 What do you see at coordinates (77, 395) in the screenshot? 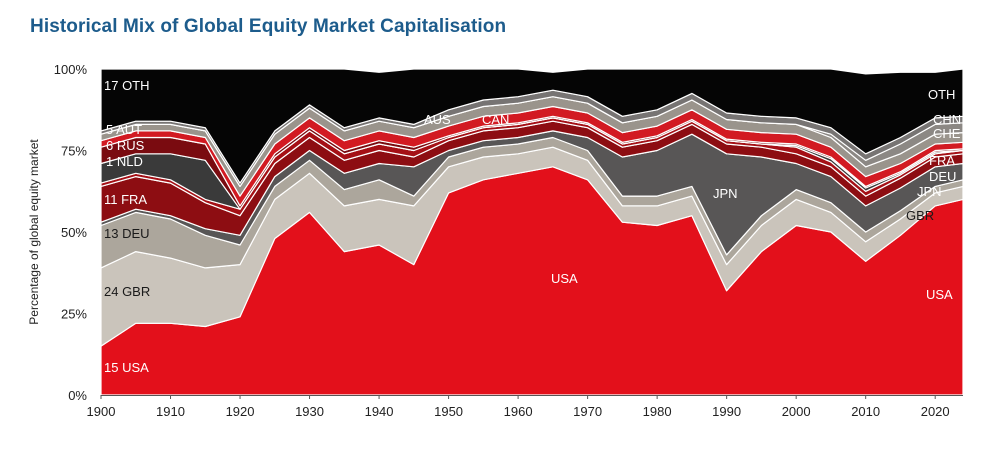
I see `y-tick-label: 0%` at bounding box center [77, 395].